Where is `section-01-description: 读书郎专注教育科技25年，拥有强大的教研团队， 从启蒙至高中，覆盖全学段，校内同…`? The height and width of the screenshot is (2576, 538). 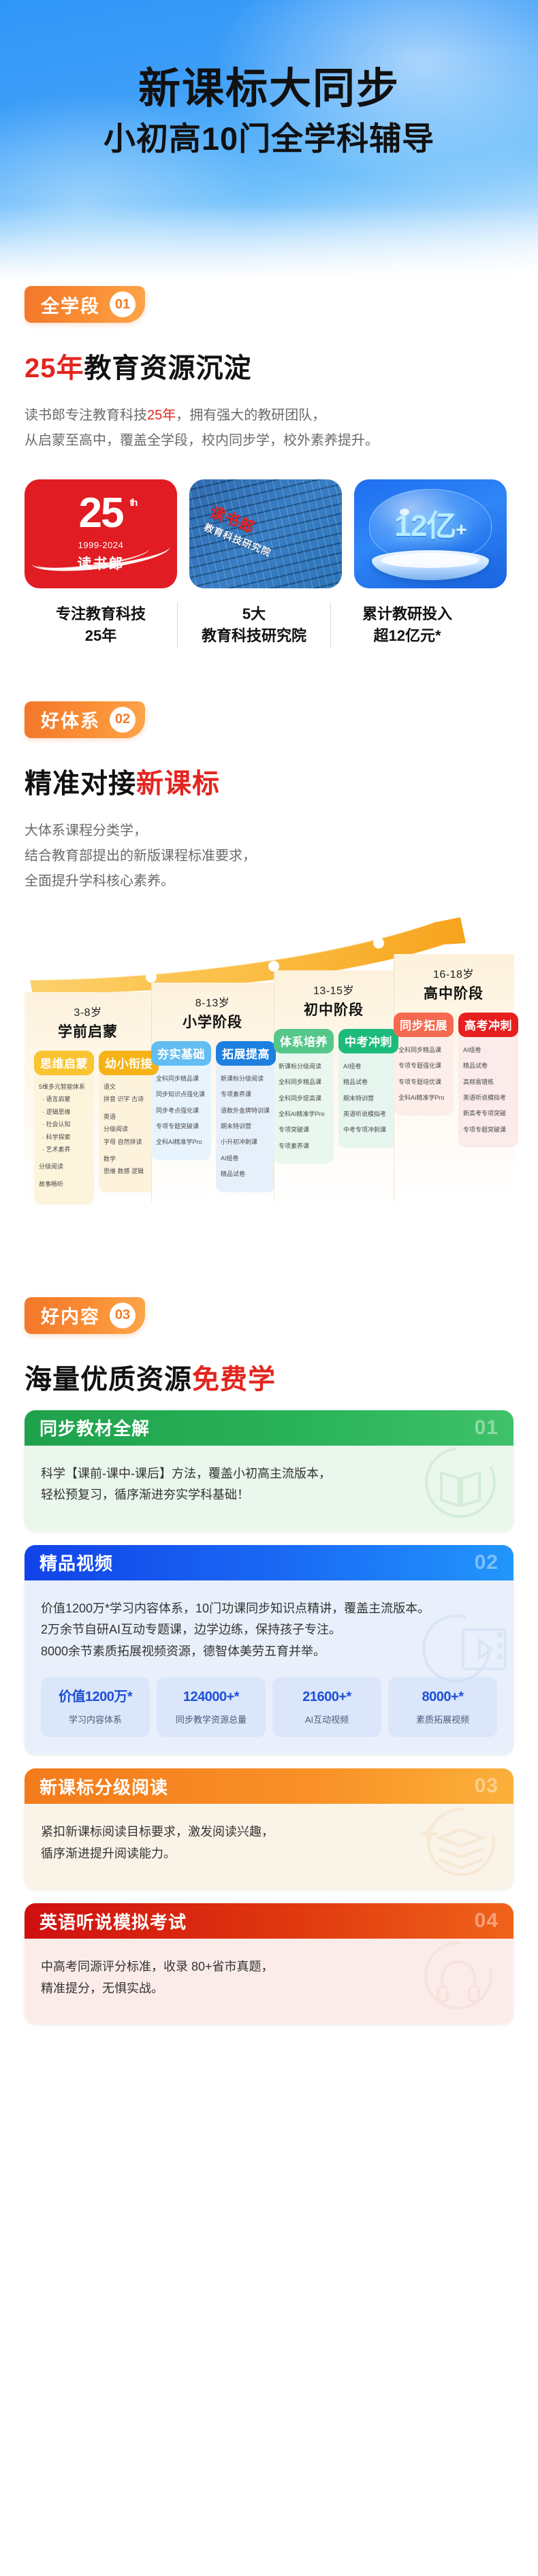
section-01-description: 读书郎专注教育科技25年，拥有强大的教研团队， 从启蒙至高中，覆盖全学段，校内同… is located at coordinates (269, 428).